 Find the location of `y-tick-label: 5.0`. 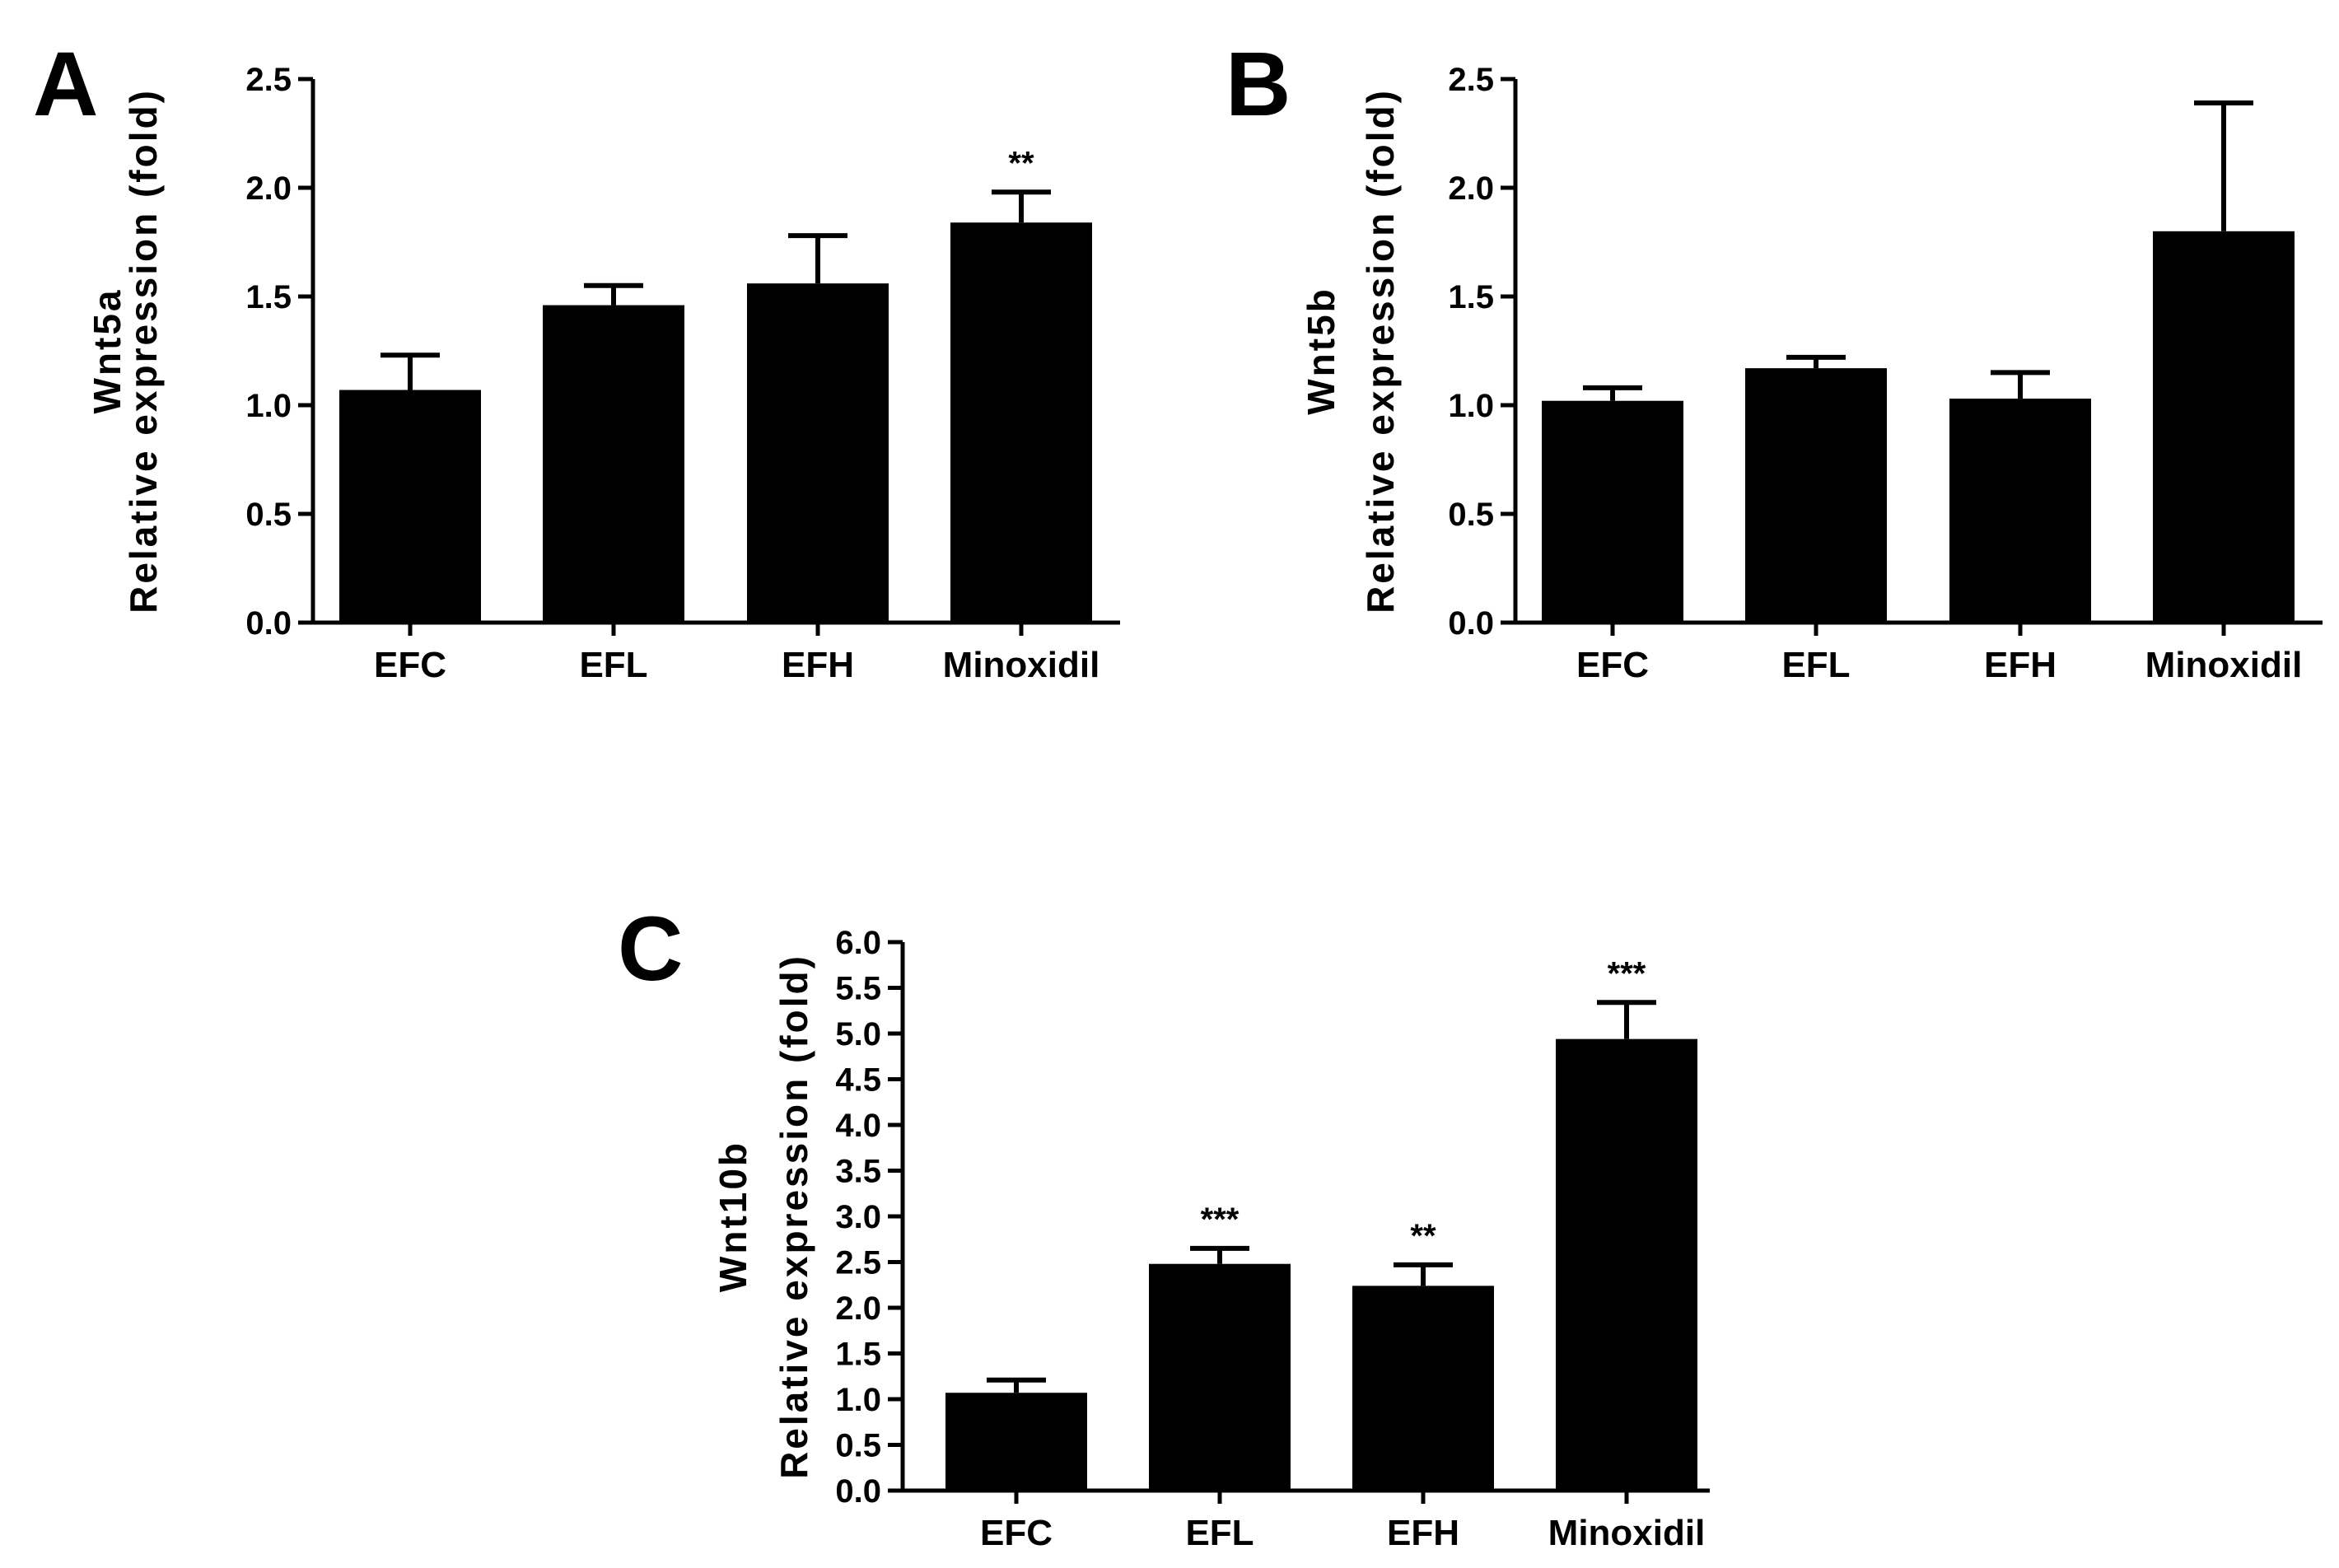

y-tick-label: 5.0 is located at coordinates (858, 1034).